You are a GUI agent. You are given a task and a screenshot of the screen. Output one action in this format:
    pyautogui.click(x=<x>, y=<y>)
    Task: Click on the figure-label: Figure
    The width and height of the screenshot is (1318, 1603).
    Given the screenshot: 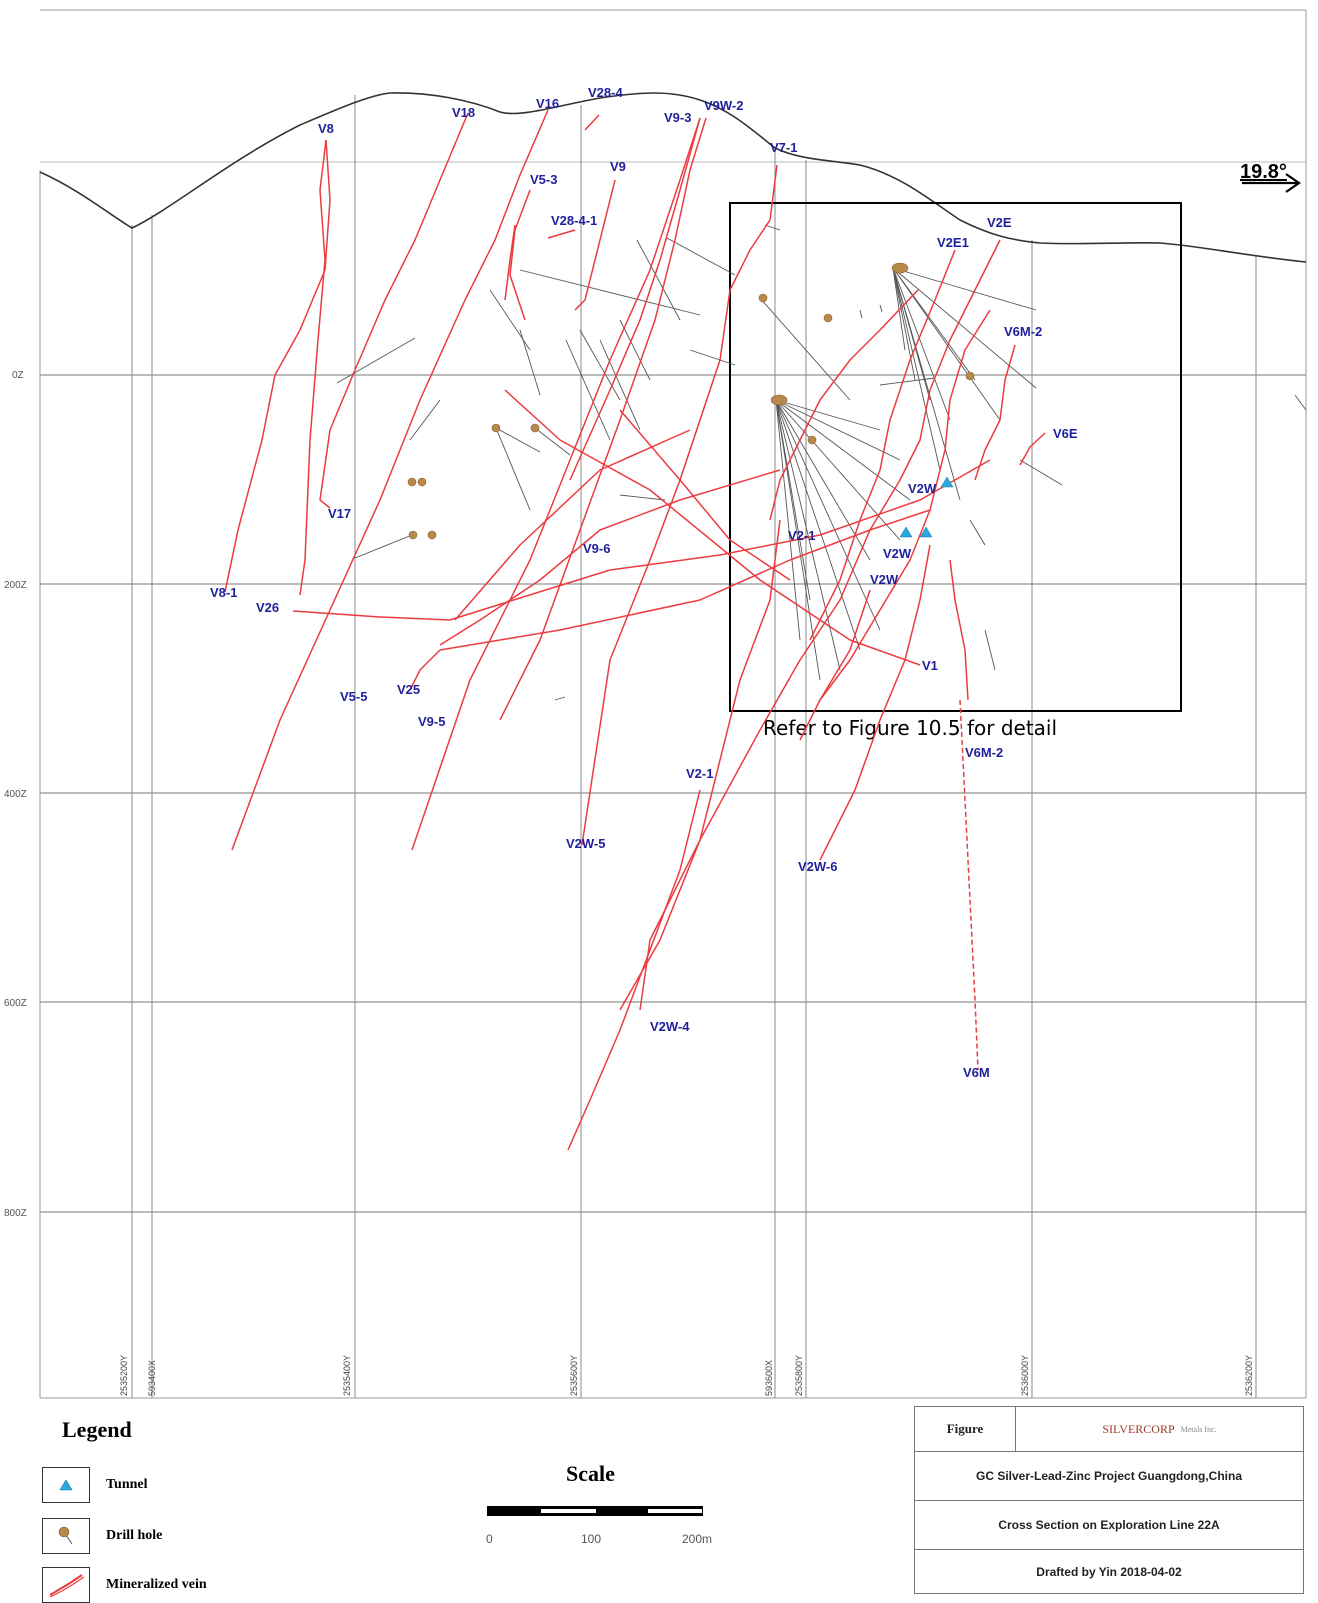 What is the action you would take?
    pyautogui.click(x=965, y=1429)
    